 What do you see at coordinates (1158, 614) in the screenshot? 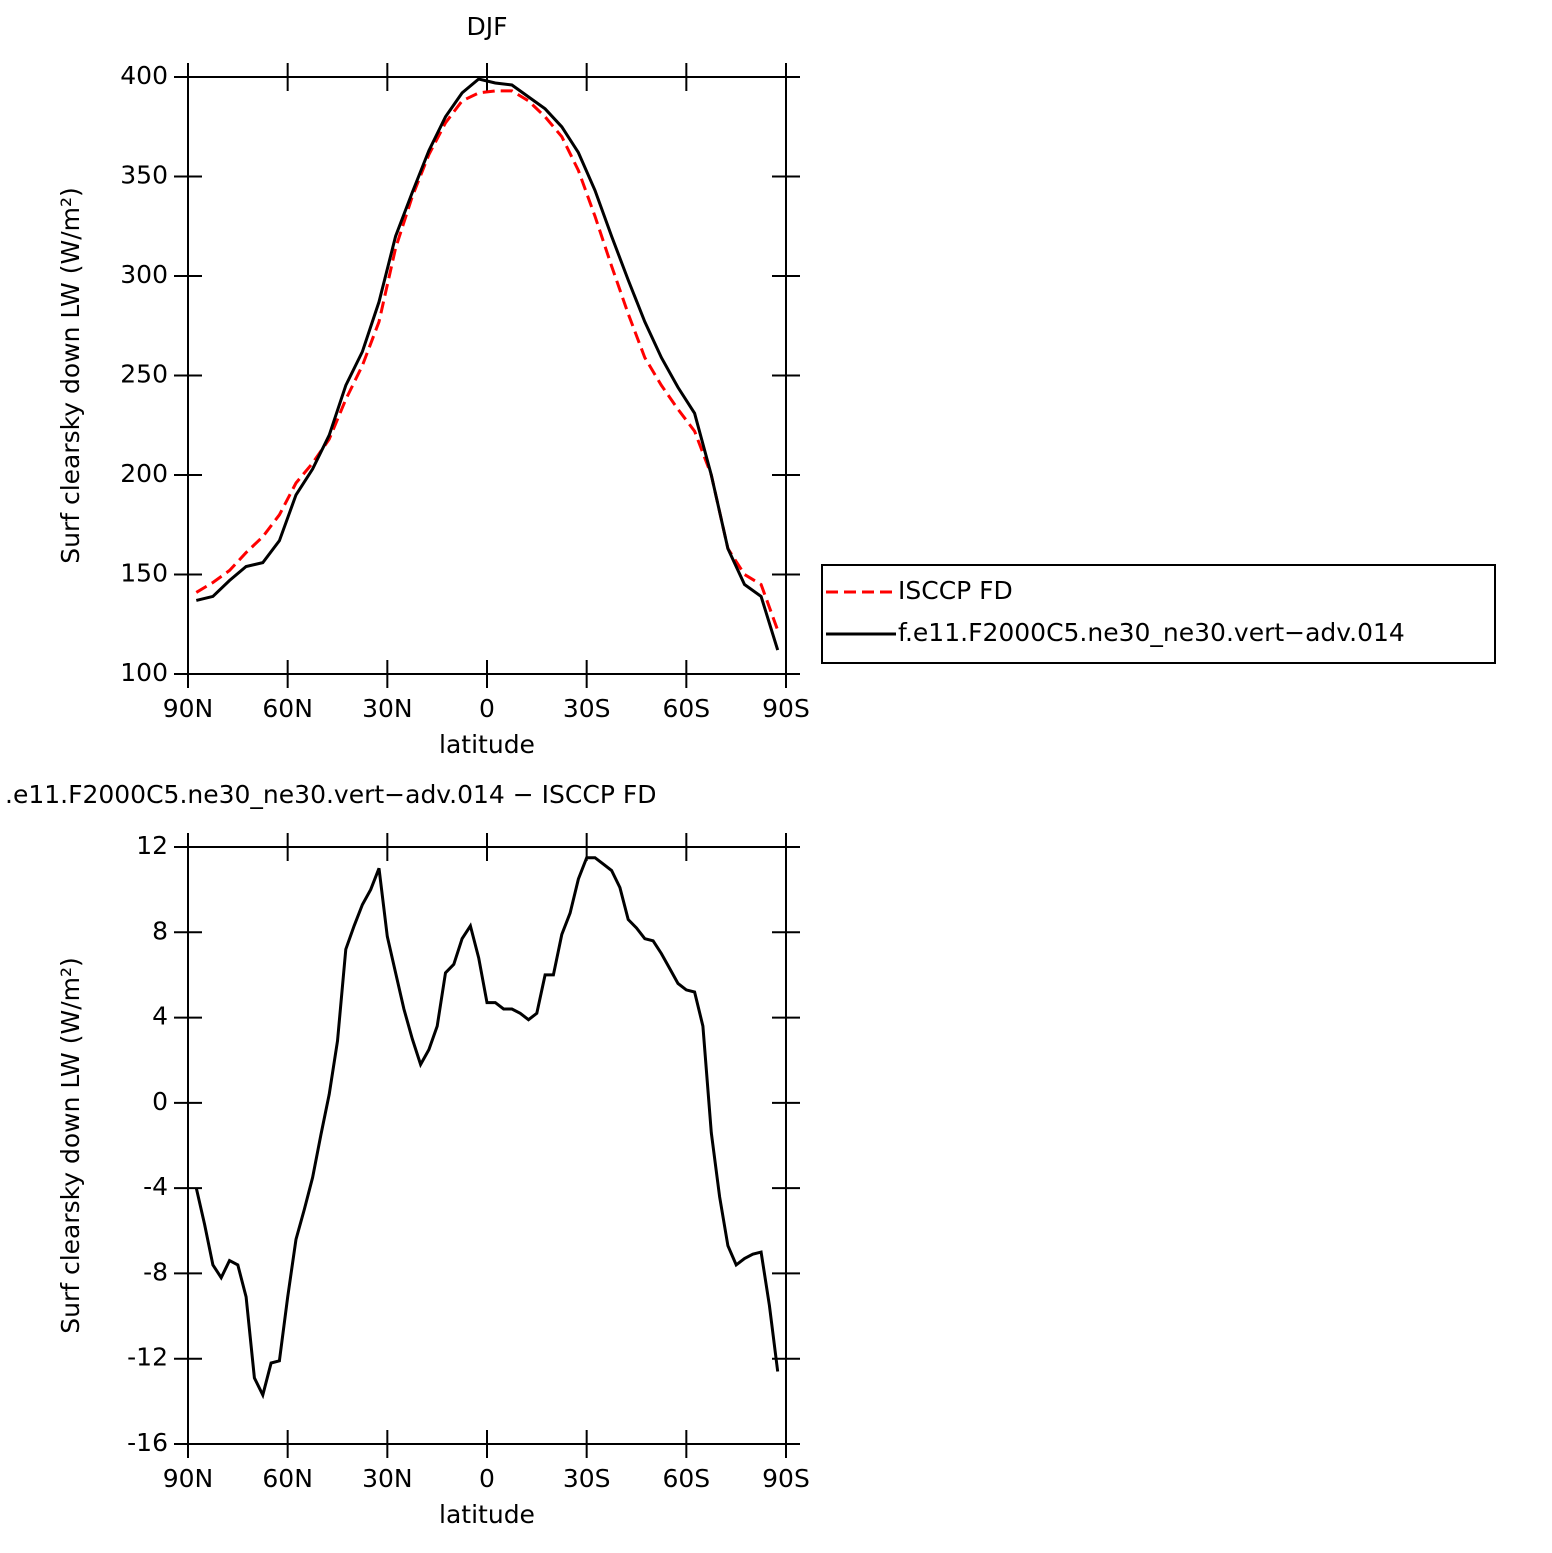
I see `legend-box` at bounding box center [1158, 614].